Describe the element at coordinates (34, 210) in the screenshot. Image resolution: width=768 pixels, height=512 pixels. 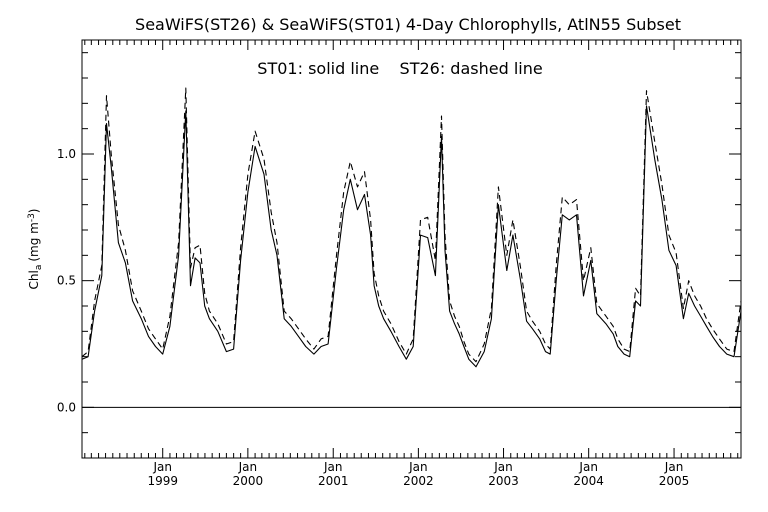
I see `y-axis-label-close: )` at that location.